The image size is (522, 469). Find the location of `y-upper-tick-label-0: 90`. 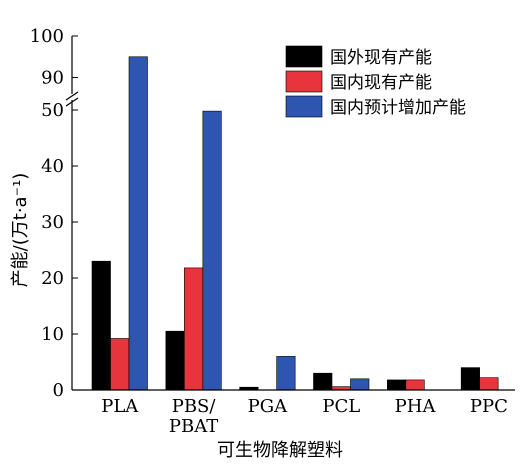

y-upper-tick-label-0: 90 is located at coordinates (52, 78).